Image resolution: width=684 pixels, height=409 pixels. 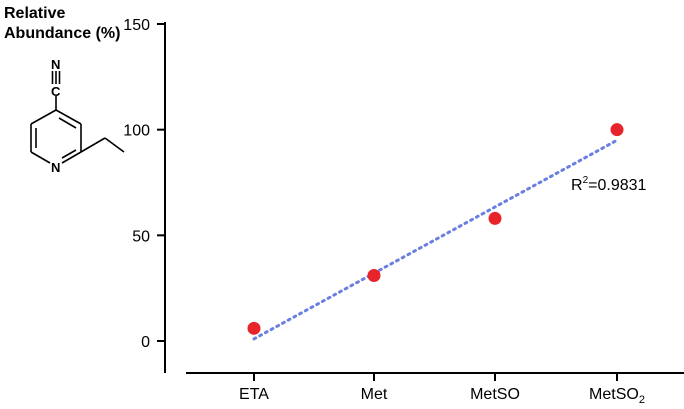 What do you see at coordinates (617, 130) in the screenshot?
I see `data-point-metso2` at bounding box center [617, 130].